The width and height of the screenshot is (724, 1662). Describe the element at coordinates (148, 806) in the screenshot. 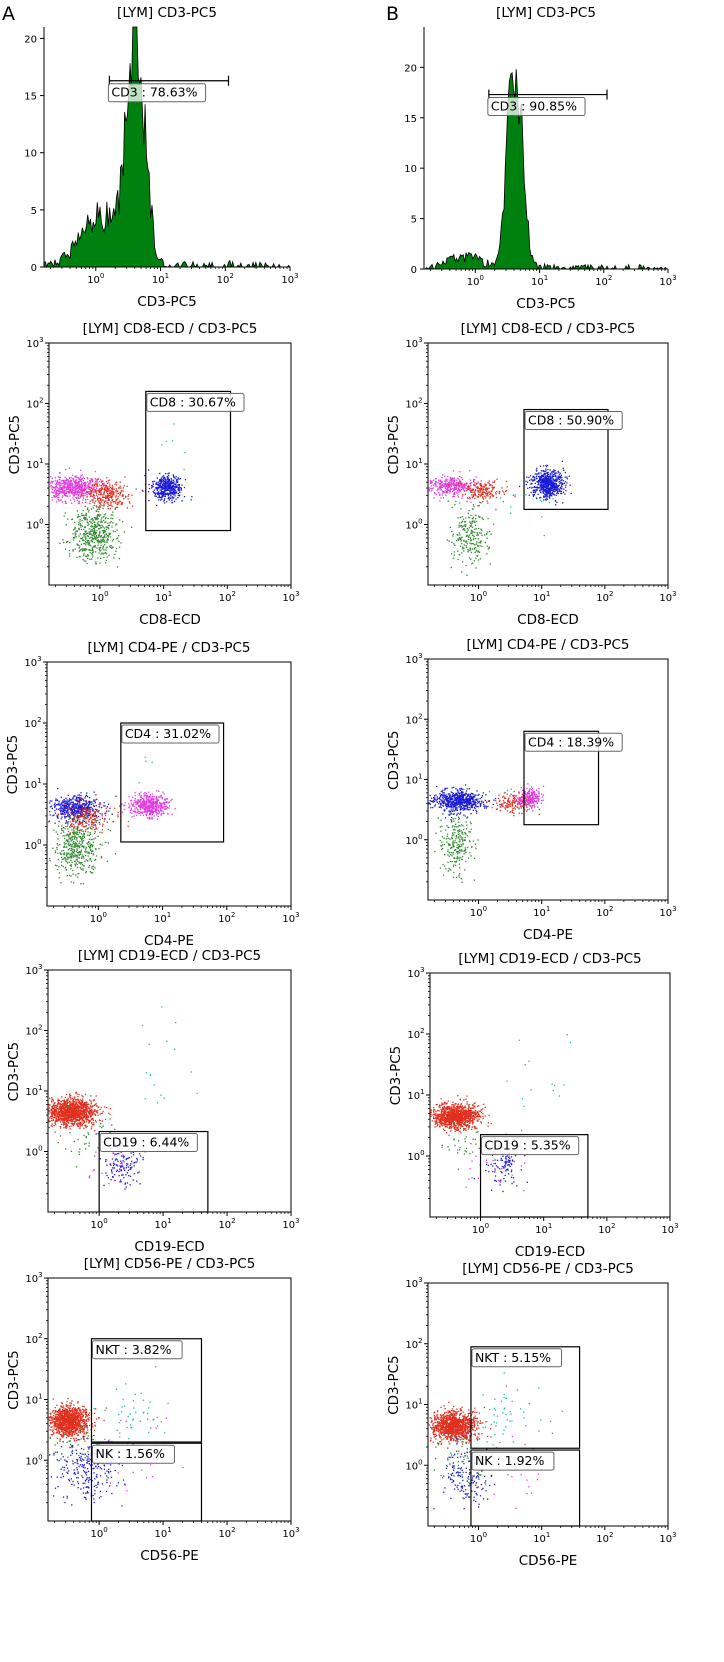

I see `population` at that location.